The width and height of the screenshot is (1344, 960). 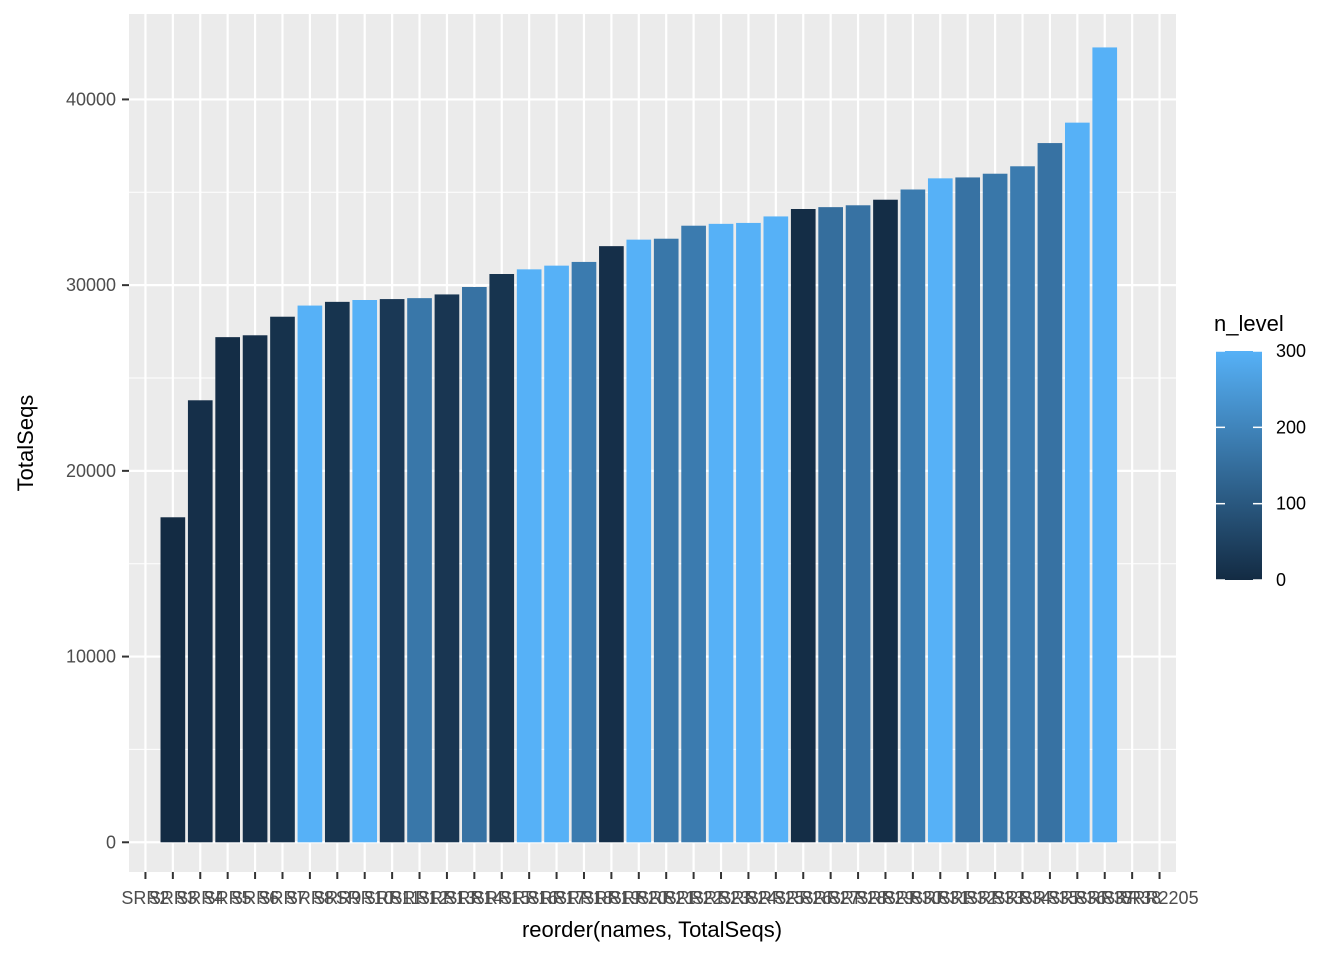 I want to click on y-tick-label: 40000, so click(x=91, y=99).